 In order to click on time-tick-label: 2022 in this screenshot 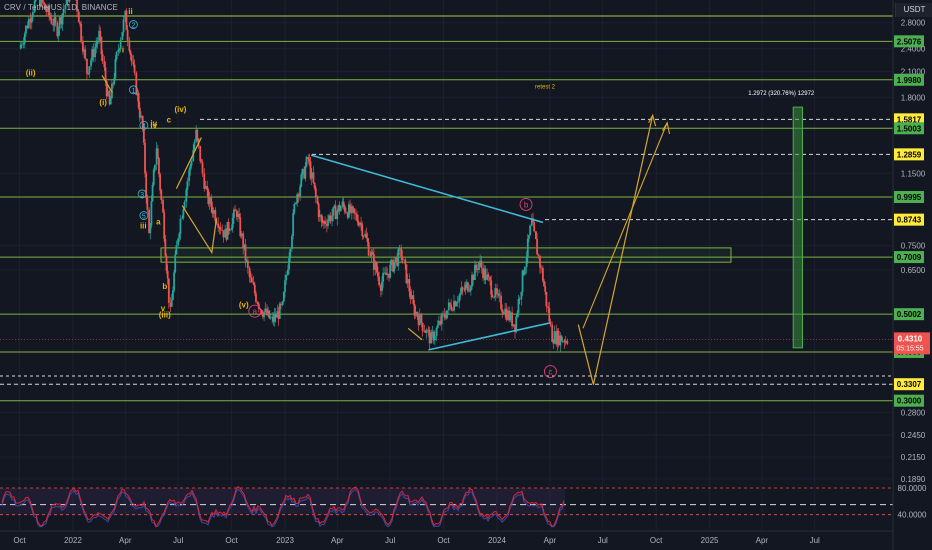, I will do `click(73, 540)`.